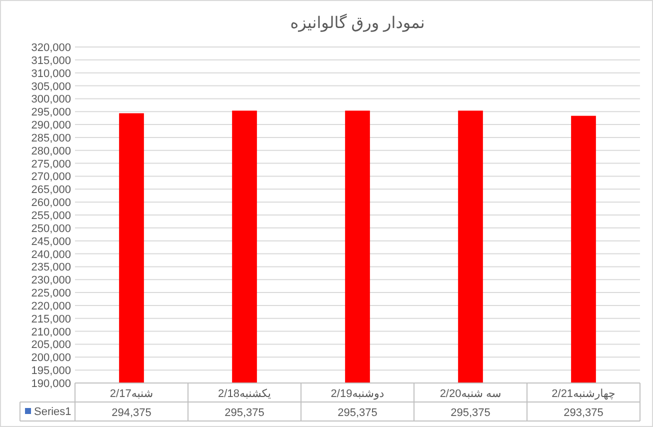  What do you see at coordinates (53, 412) in the screenshot?
I see `text: Series1` at bounding box center [53, 412].